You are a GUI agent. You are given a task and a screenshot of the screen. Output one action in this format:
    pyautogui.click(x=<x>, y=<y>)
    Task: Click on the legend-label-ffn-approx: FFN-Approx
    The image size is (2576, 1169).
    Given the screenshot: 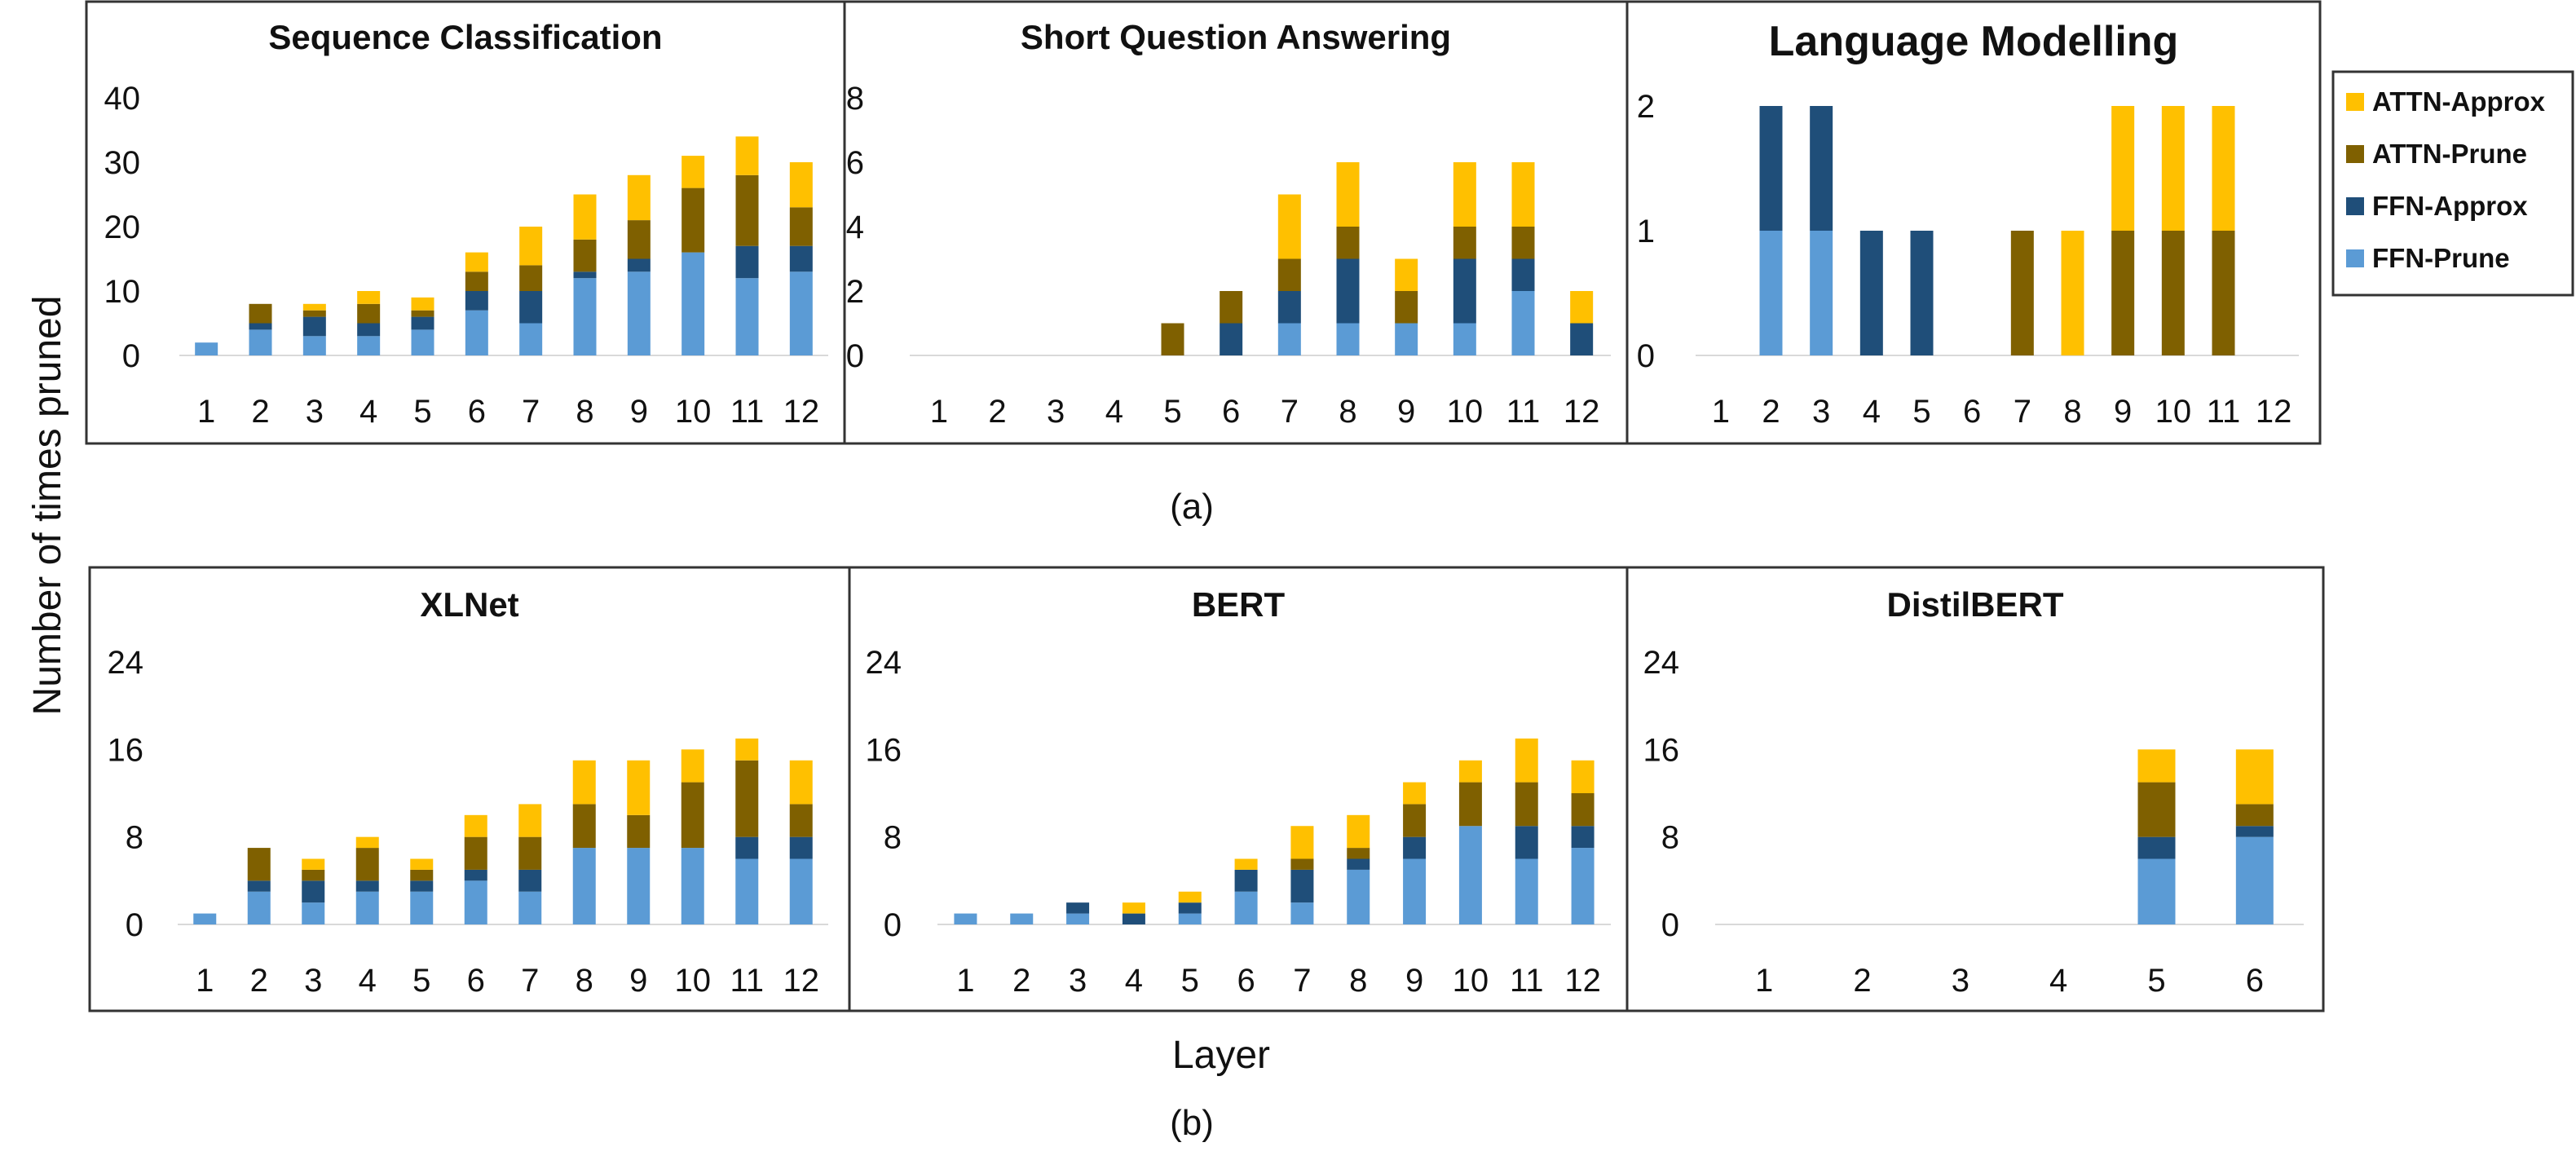 What is the action you would take?
    pyautogui.click(x=2450, y=206)
    